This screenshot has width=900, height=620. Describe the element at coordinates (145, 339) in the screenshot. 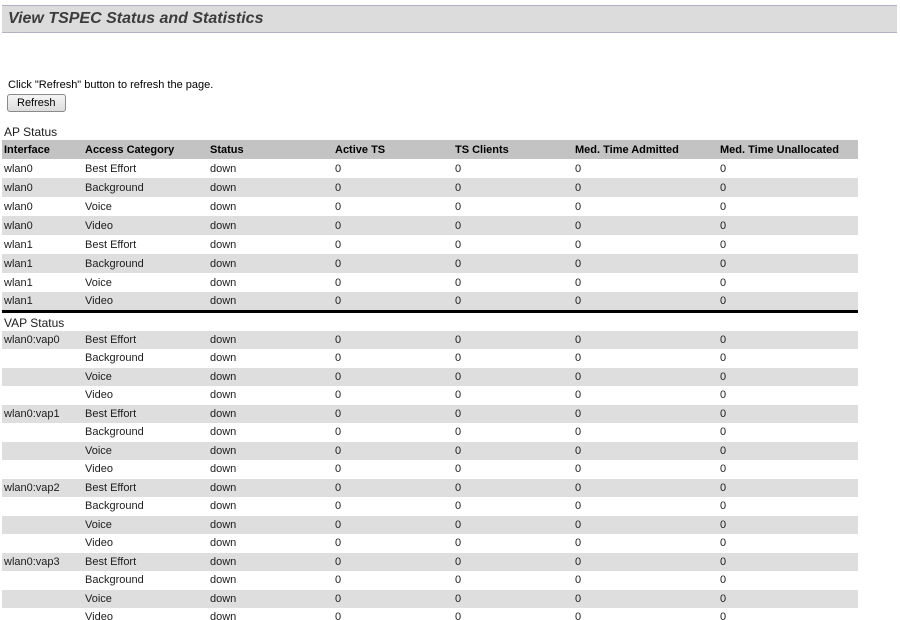

I see `table-cell: Best Effort` at that location.